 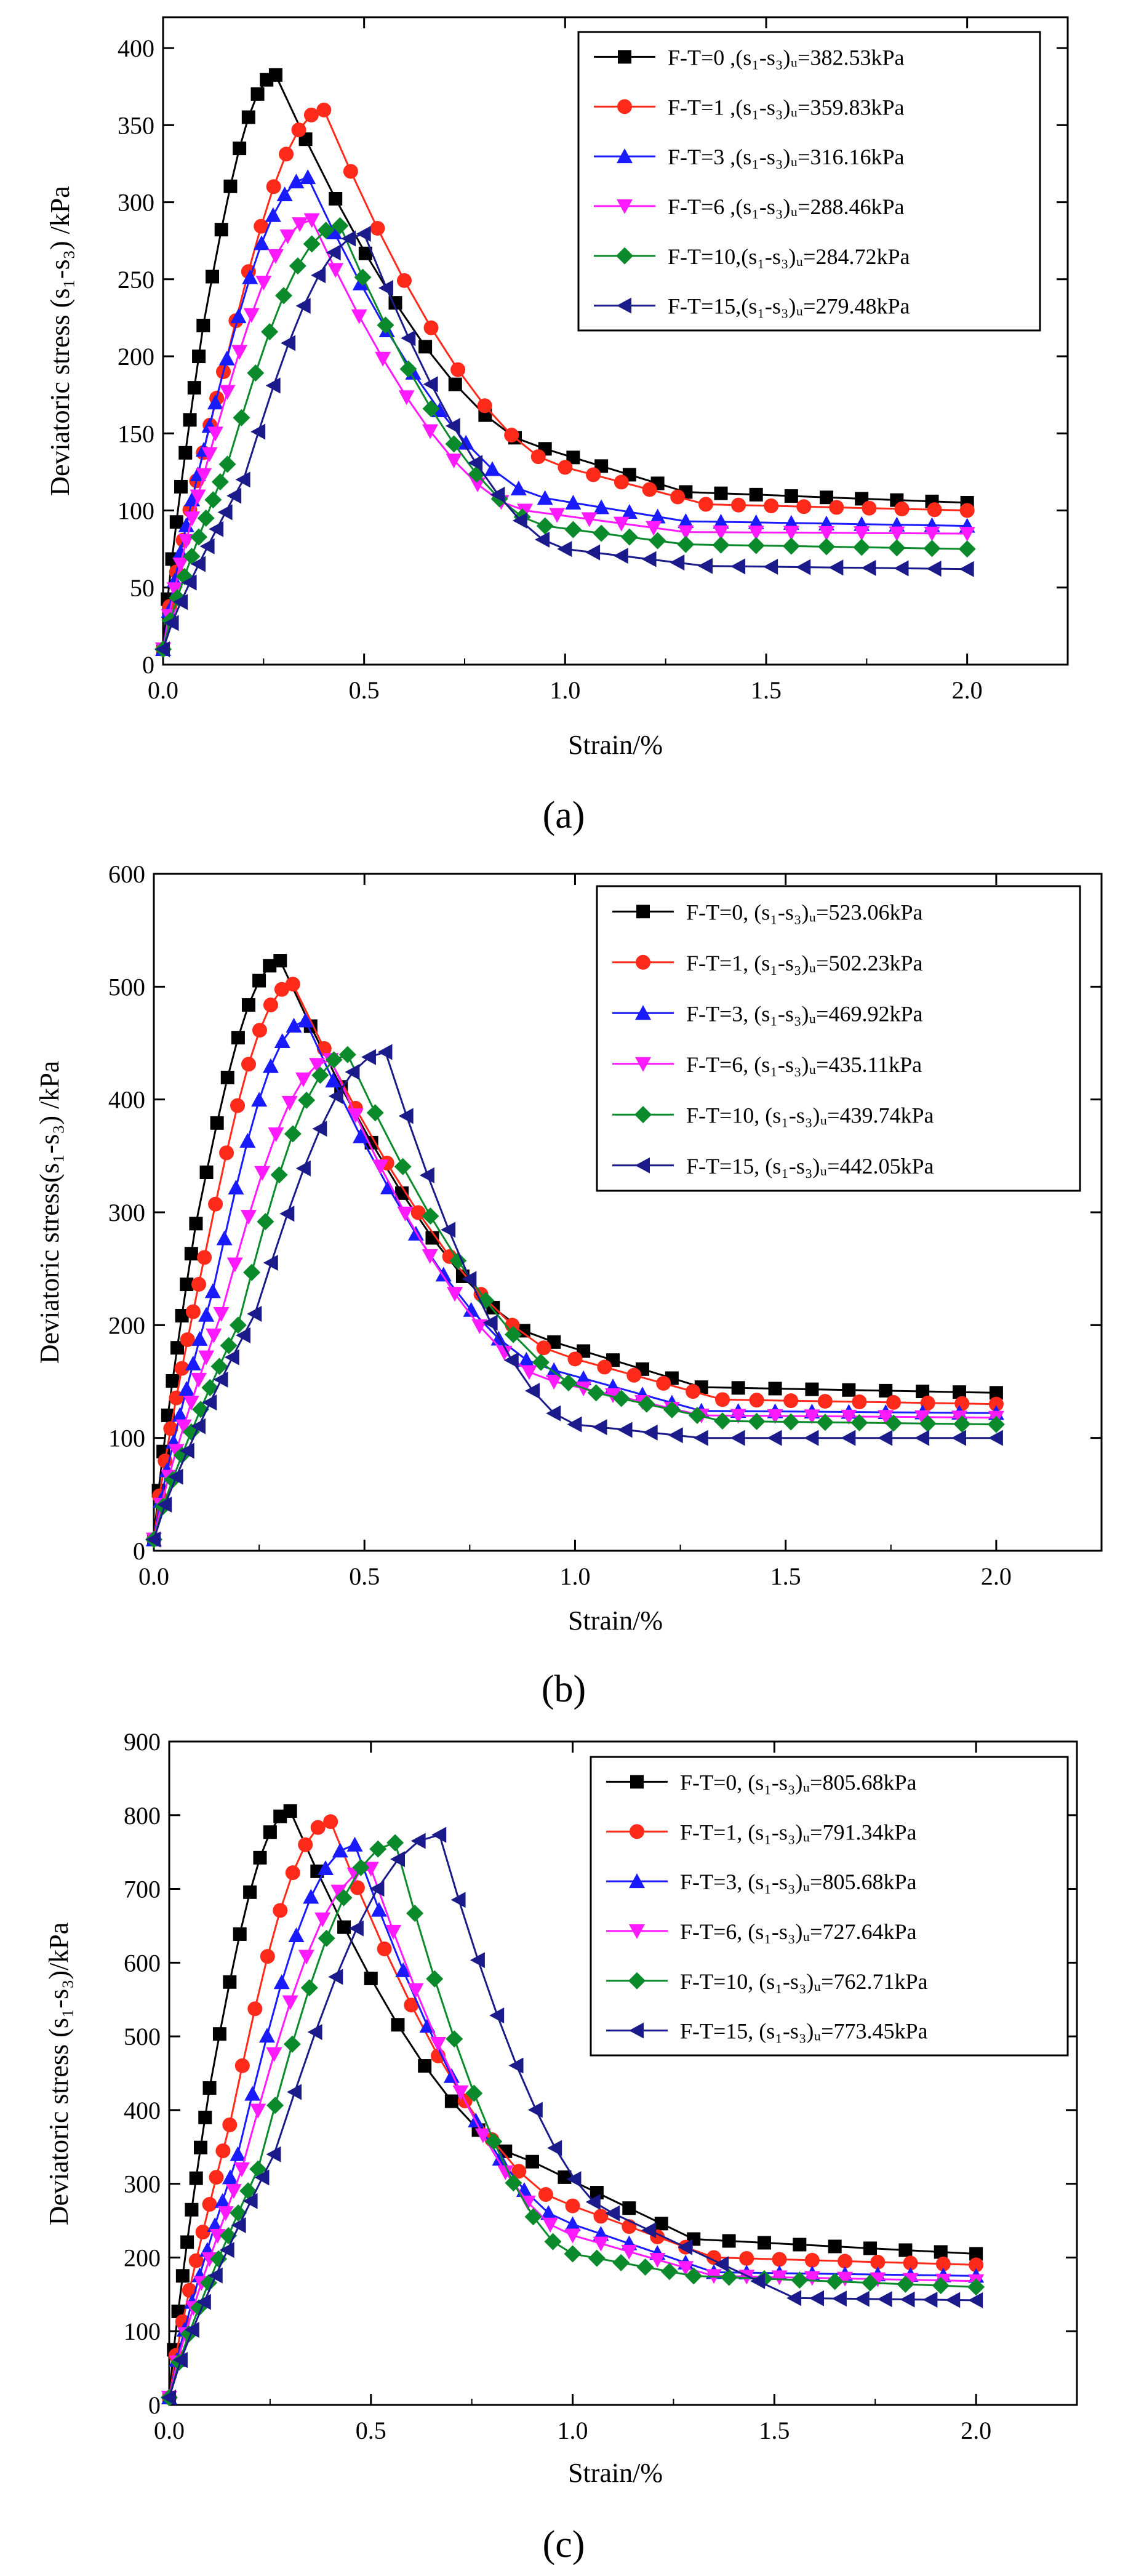 I want to click on x-tick-label: 1.5, so click(x=766, y=690).